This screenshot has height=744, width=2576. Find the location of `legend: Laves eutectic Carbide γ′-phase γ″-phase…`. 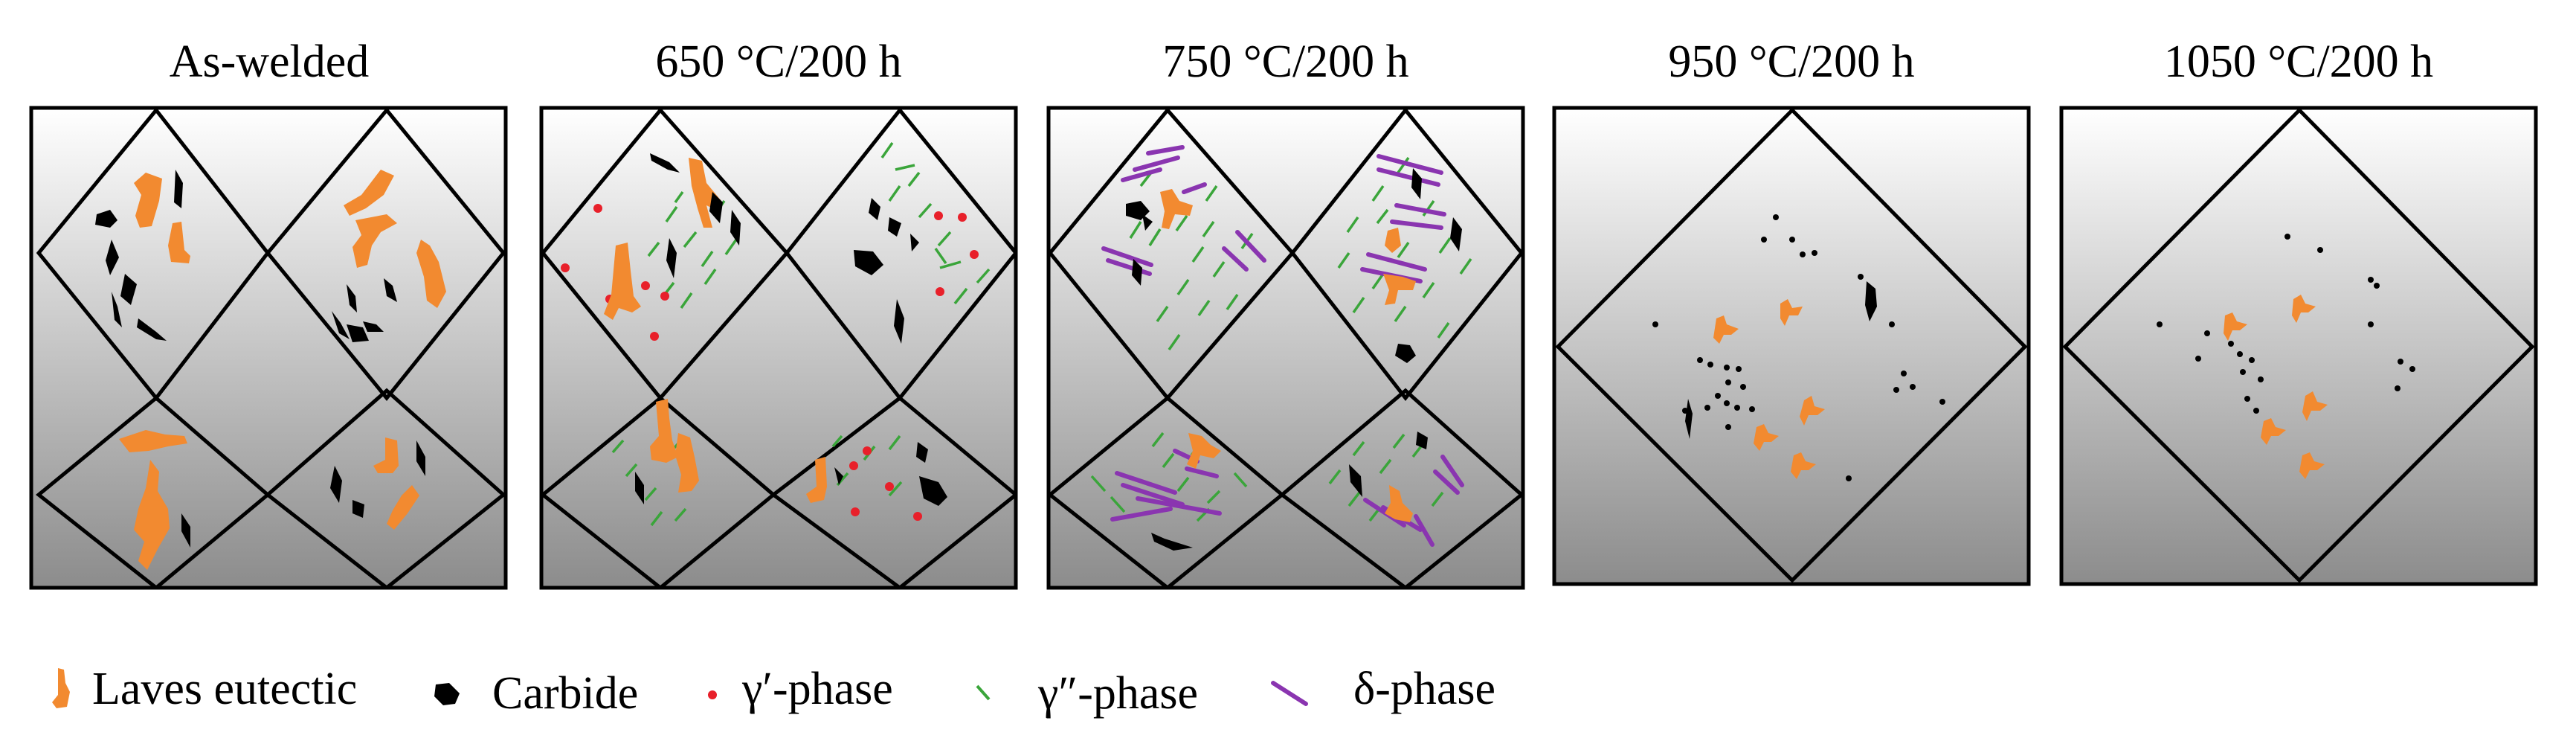

legend: Laves eutectic Carbide γ′-phase γ″-phase… is located at coordinates (773, 691).